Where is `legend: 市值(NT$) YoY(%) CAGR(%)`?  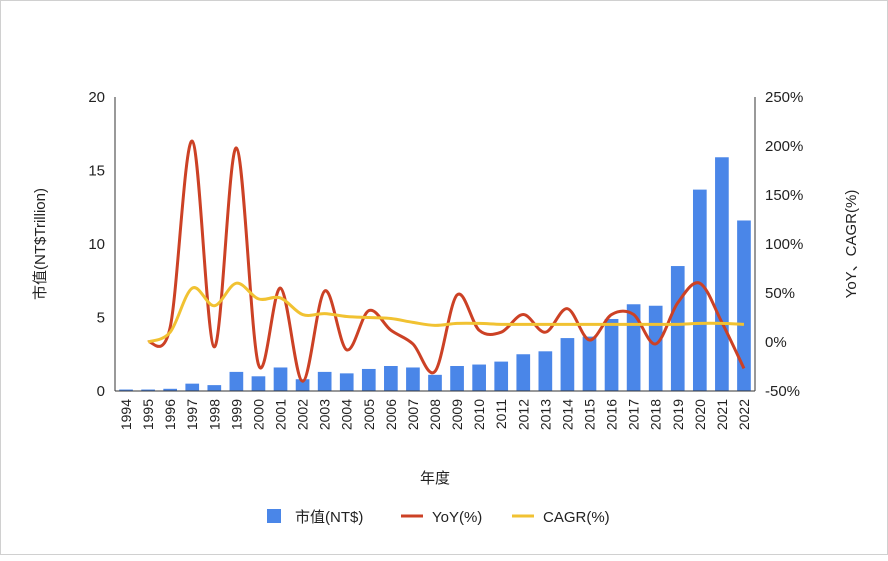
legend: 市值(NT$) YoY(%) CAGR(%) is located at coordinates (438, 517).